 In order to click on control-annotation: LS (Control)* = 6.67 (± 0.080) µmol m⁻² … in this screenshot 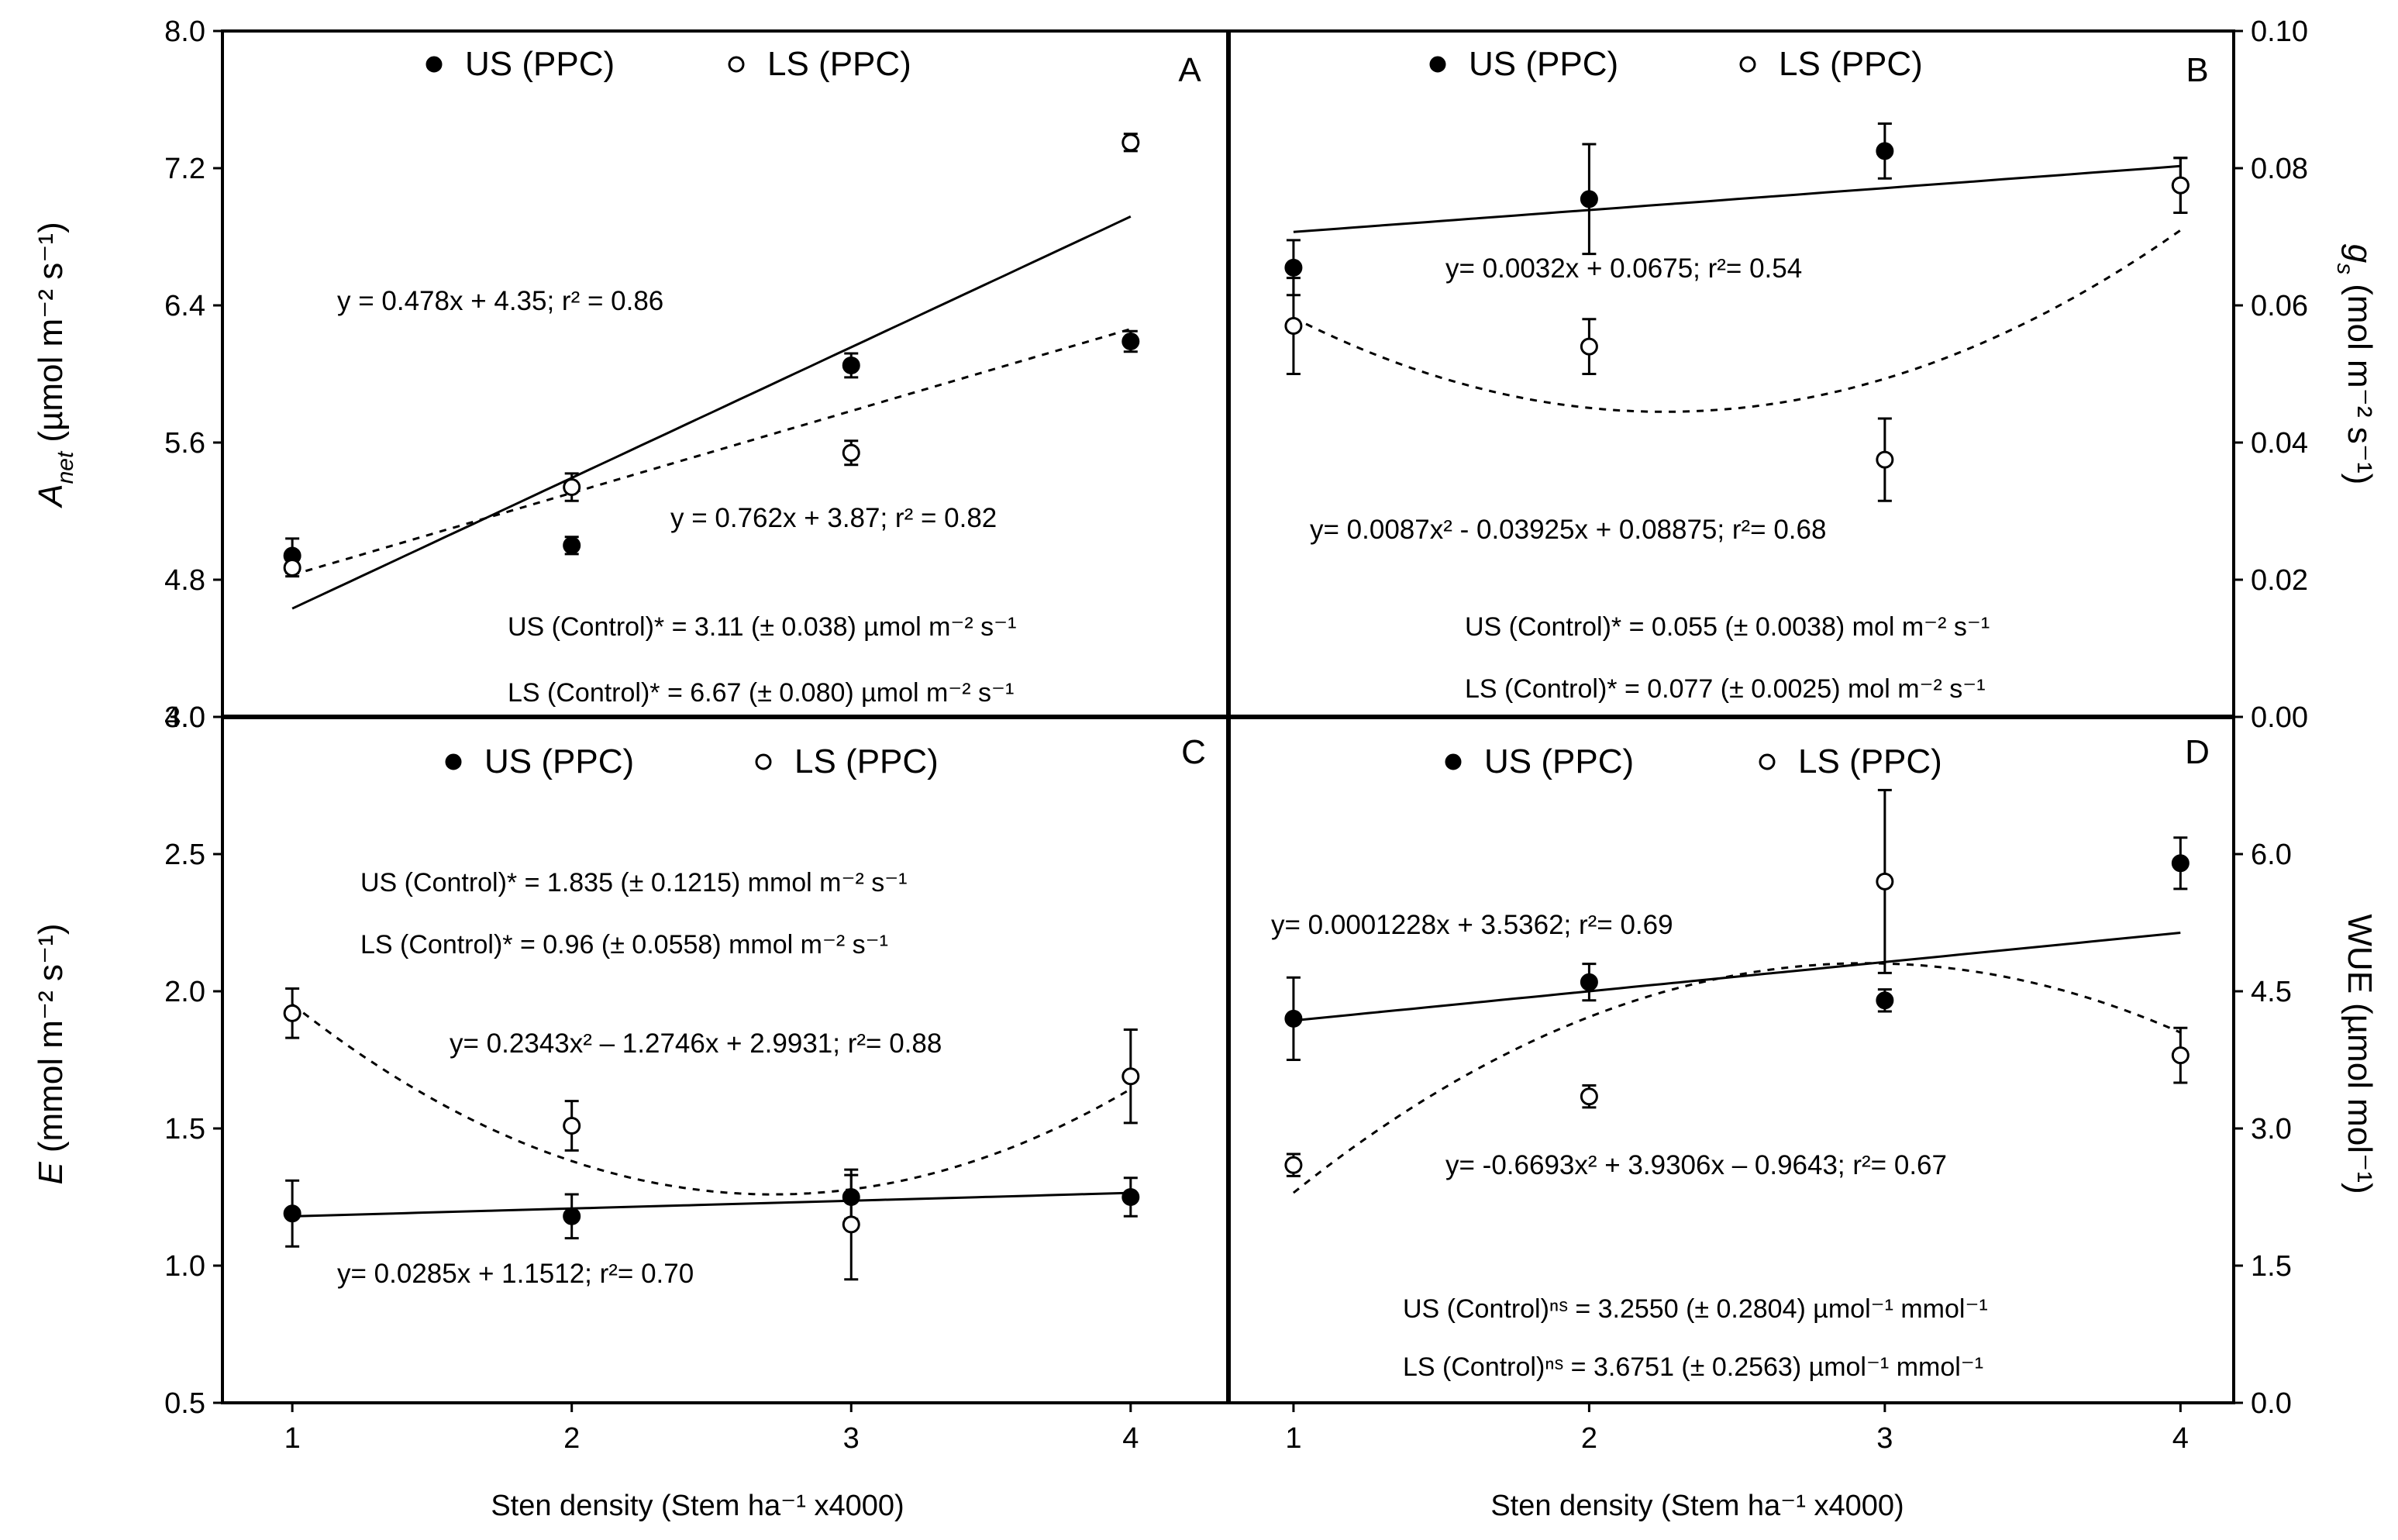, I will do `click(761, 693)`.